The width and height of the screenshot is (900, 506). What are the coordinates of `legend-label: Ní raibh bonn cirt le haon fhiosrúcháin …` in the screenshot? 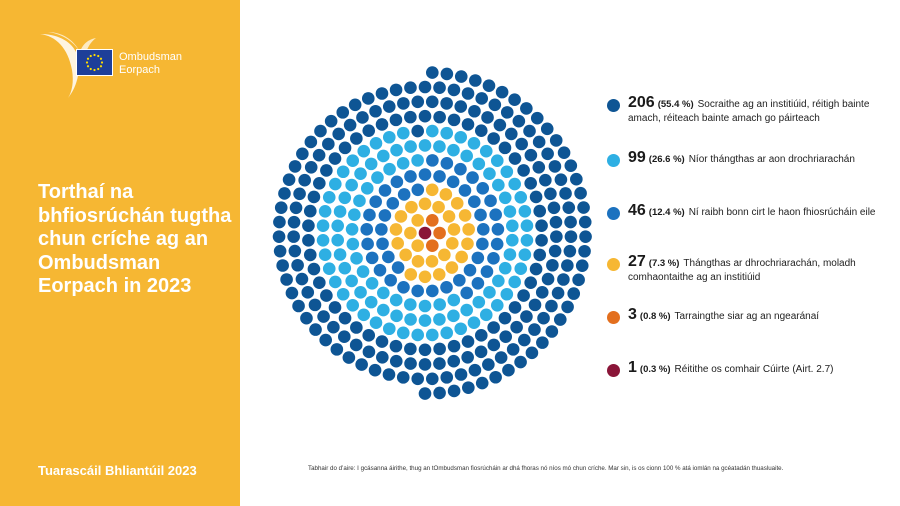 It's located at (782, 212).